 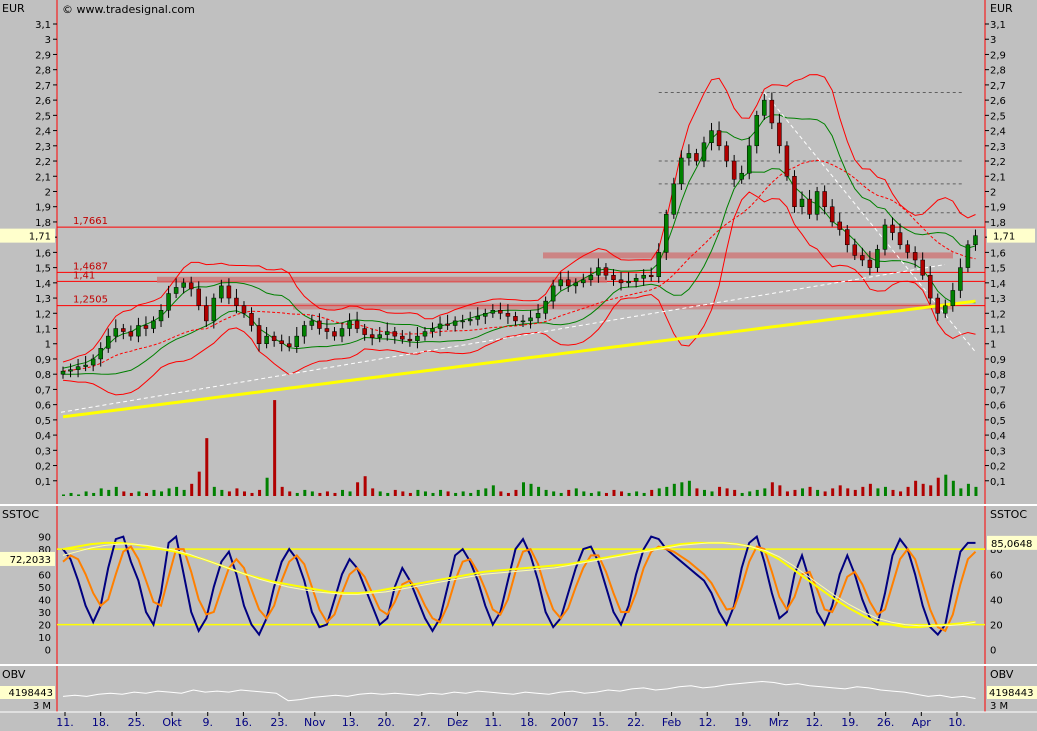 What do you see at coordinates (315, 722) in the screenshot?
I see `time-tick-label: Nov` at bounding box center [315, 722].